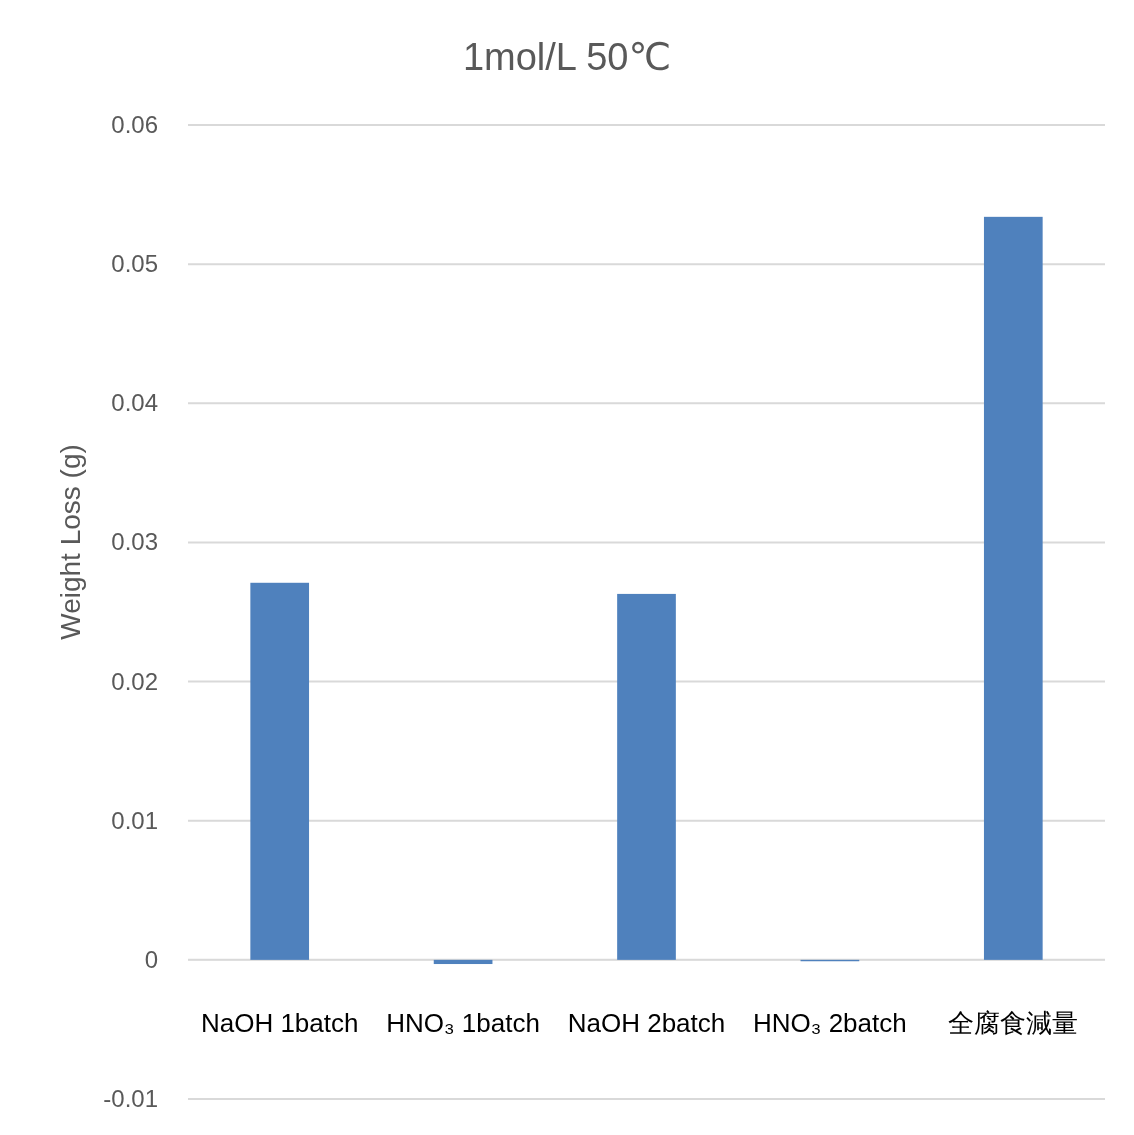 This screenshot has width=1134, height=1135. I want to click on x-tick-label: HNO₃ 1batch, so click(463, 1022).